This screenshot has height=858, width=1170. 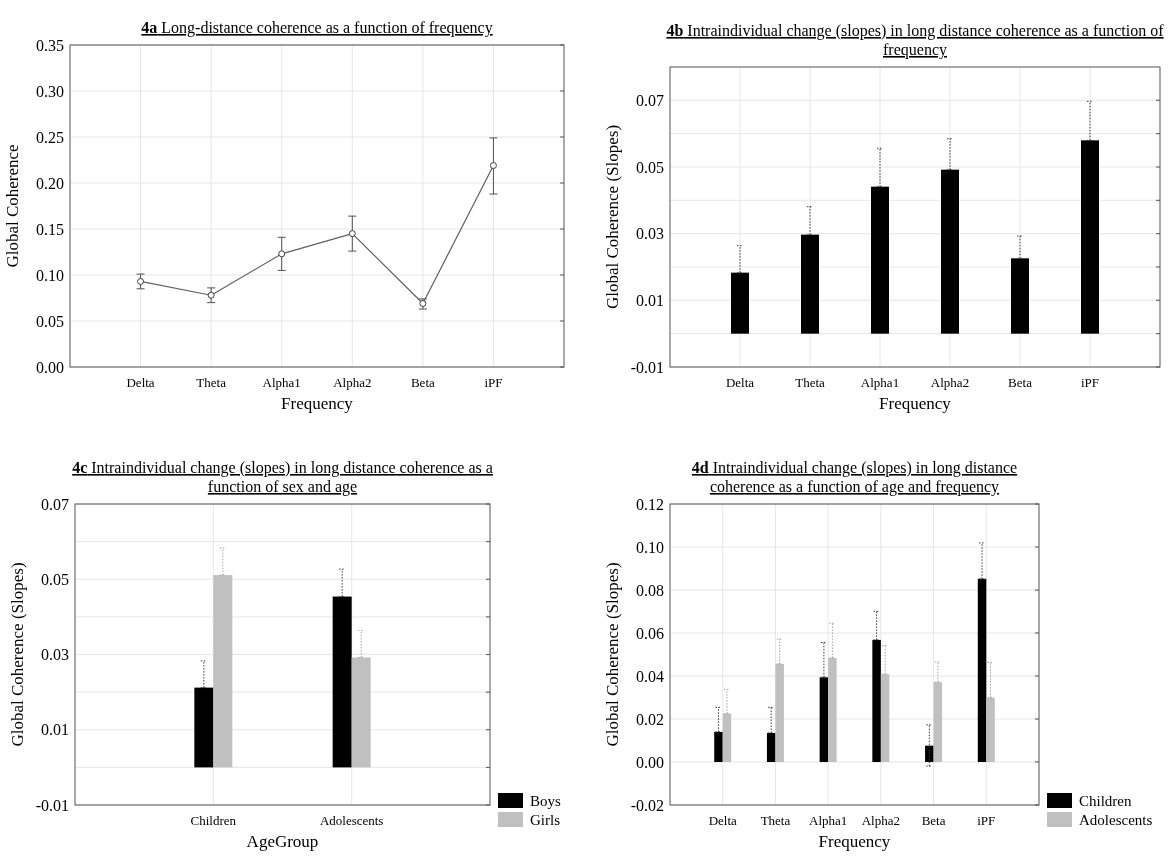 I want to click on y-tick-label: -0.02, so click(x=647, y=805).